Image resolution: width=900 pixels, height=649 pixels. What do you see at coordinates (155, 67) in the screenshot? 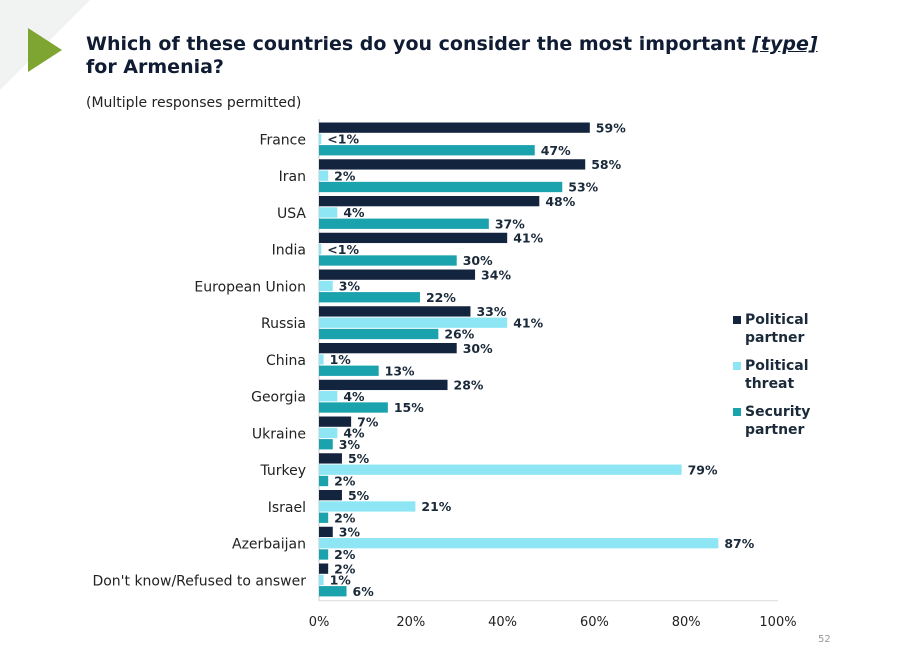
I see `title-end: for Armenia?` at bounding box center [155, 67].